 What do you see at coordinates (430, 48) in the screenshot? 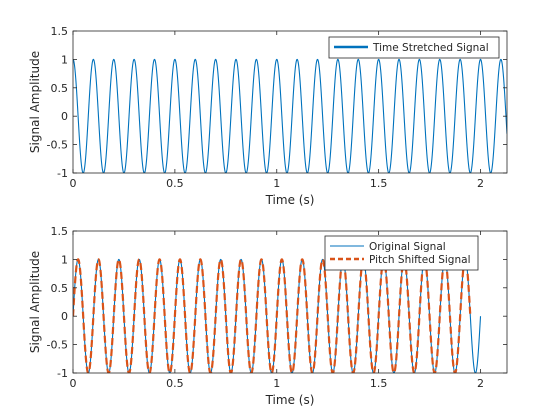
I see `legend-label: Time Stretched Signal` at bounding box center [430, 48].